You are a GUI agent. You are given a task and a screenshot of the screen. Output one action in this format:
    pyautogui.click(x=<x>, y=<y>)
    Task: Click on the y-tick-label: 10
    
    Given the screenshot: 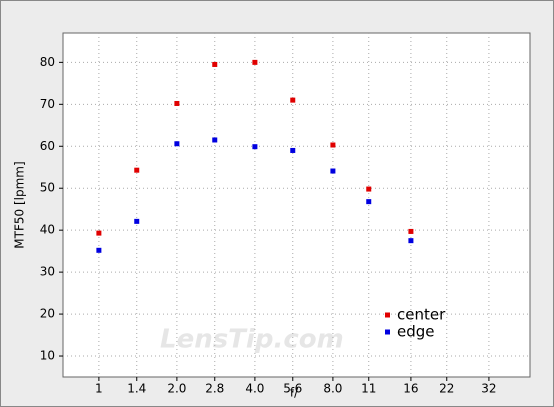 What is the action you would take?
    pyautogui.click(x=47, y=356)
    